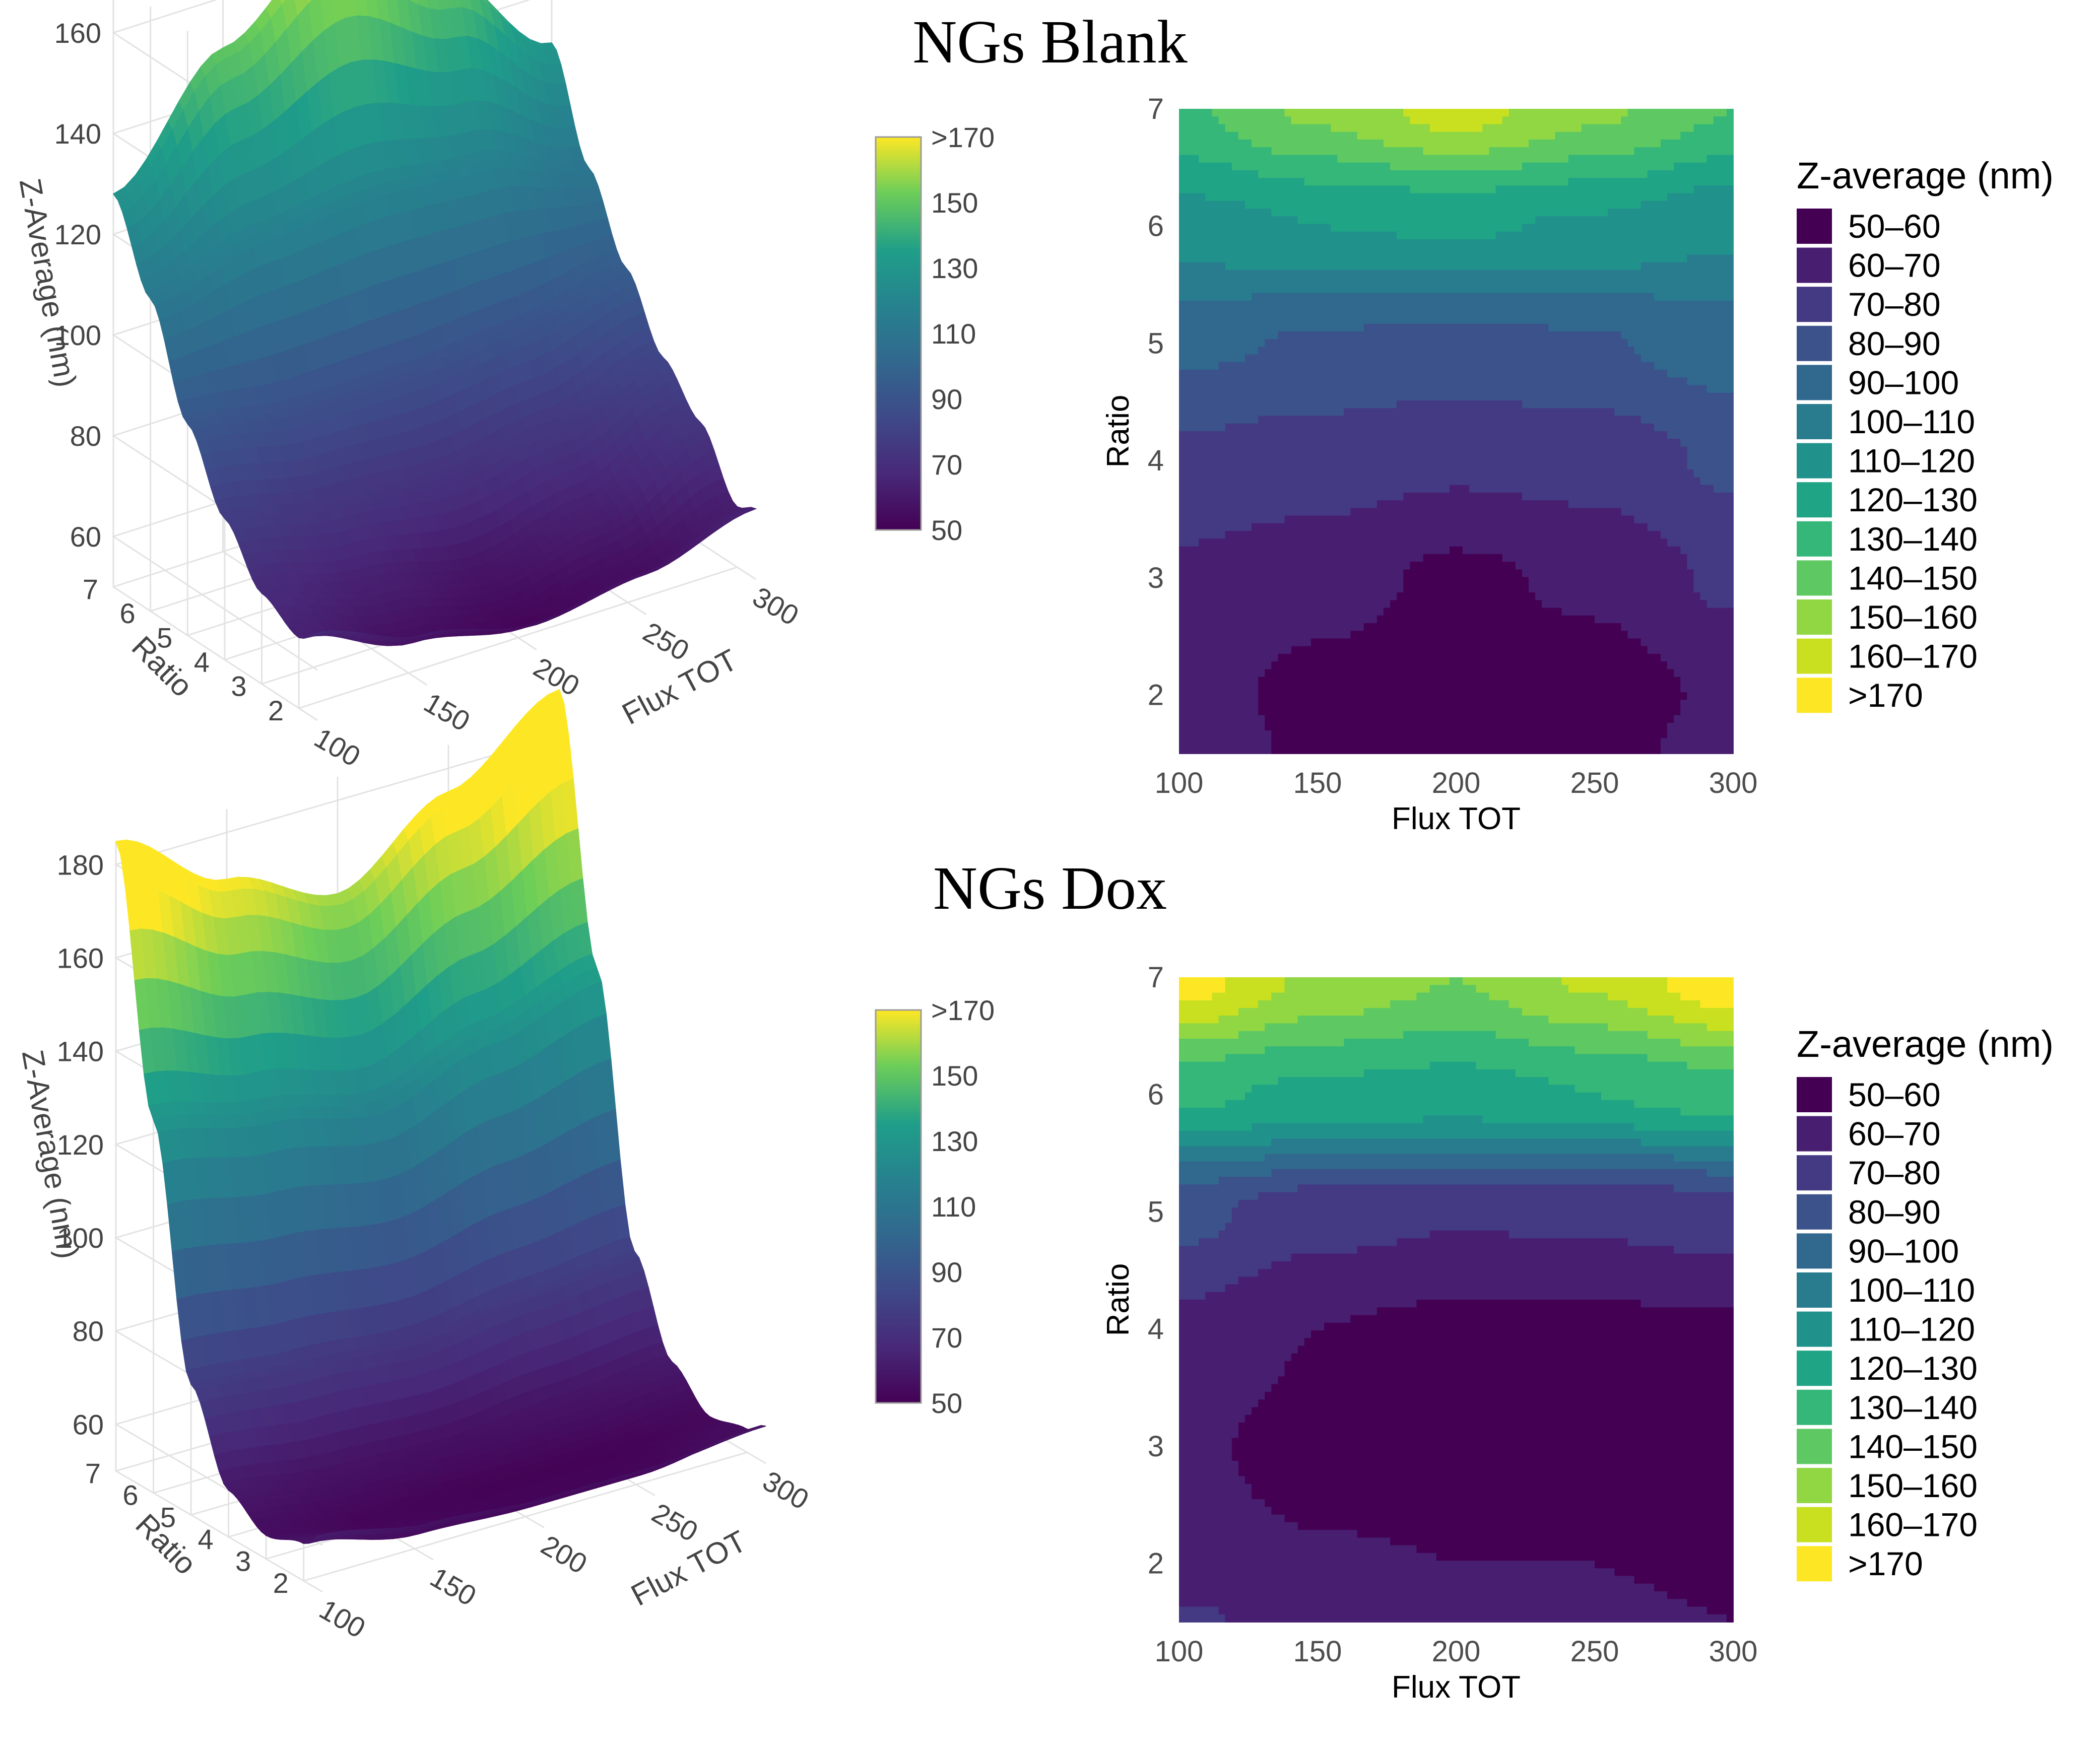 Image resolution: width=2100 pixels, height=1750 pixels. What do you see at coordinates (1814, 539) in the screenshot?
I see `blank-contour-legend-swatch` at bounding box center [1814, 539].